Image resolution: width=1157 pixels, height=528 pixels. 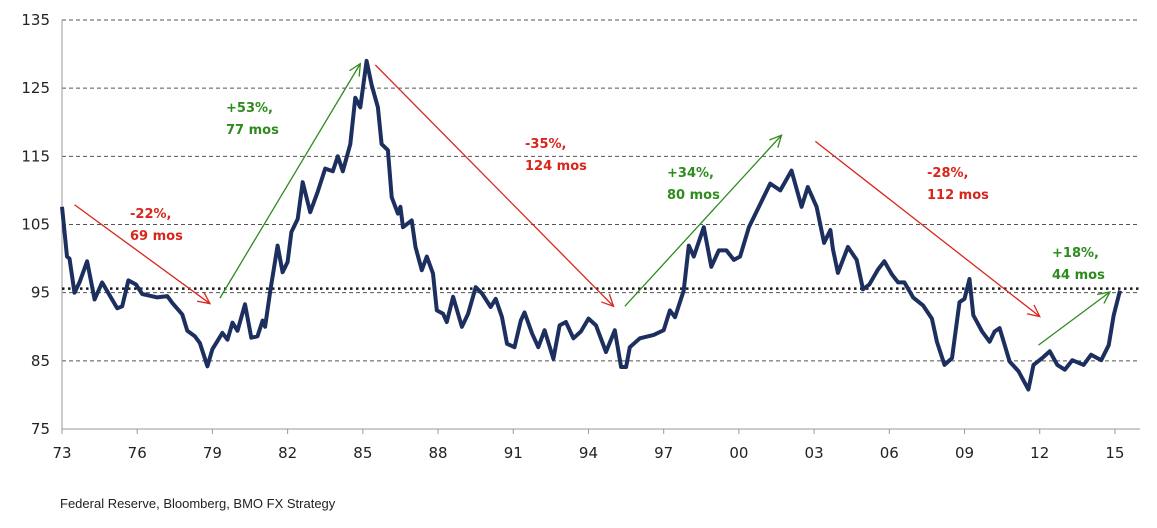 What do you see at coordinates (738, 453) in the screenshot?
I see `x-tick-label: 00` at bounding box center [738, 453].